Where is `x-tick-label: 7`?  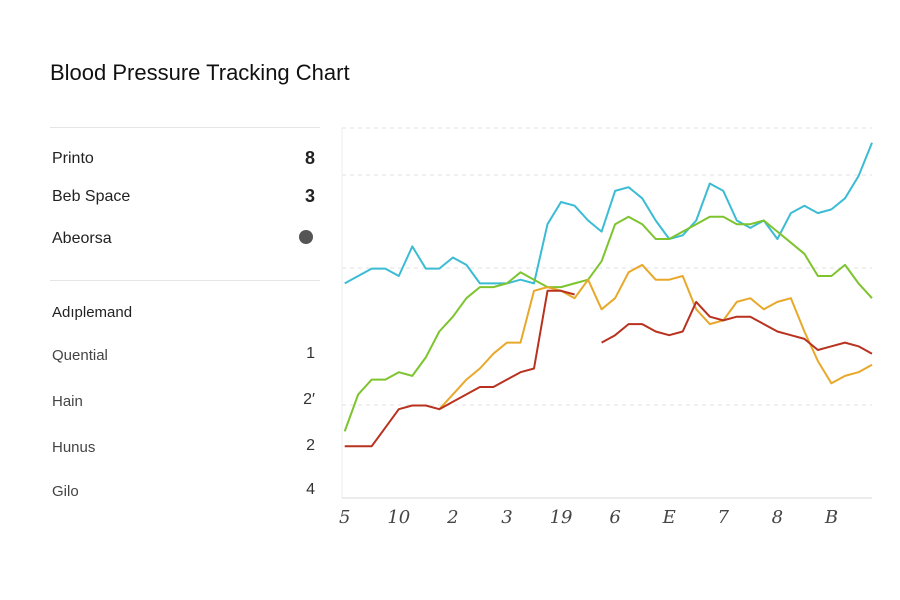 x-tick-label: 7 is located at coordinates (724, 517).